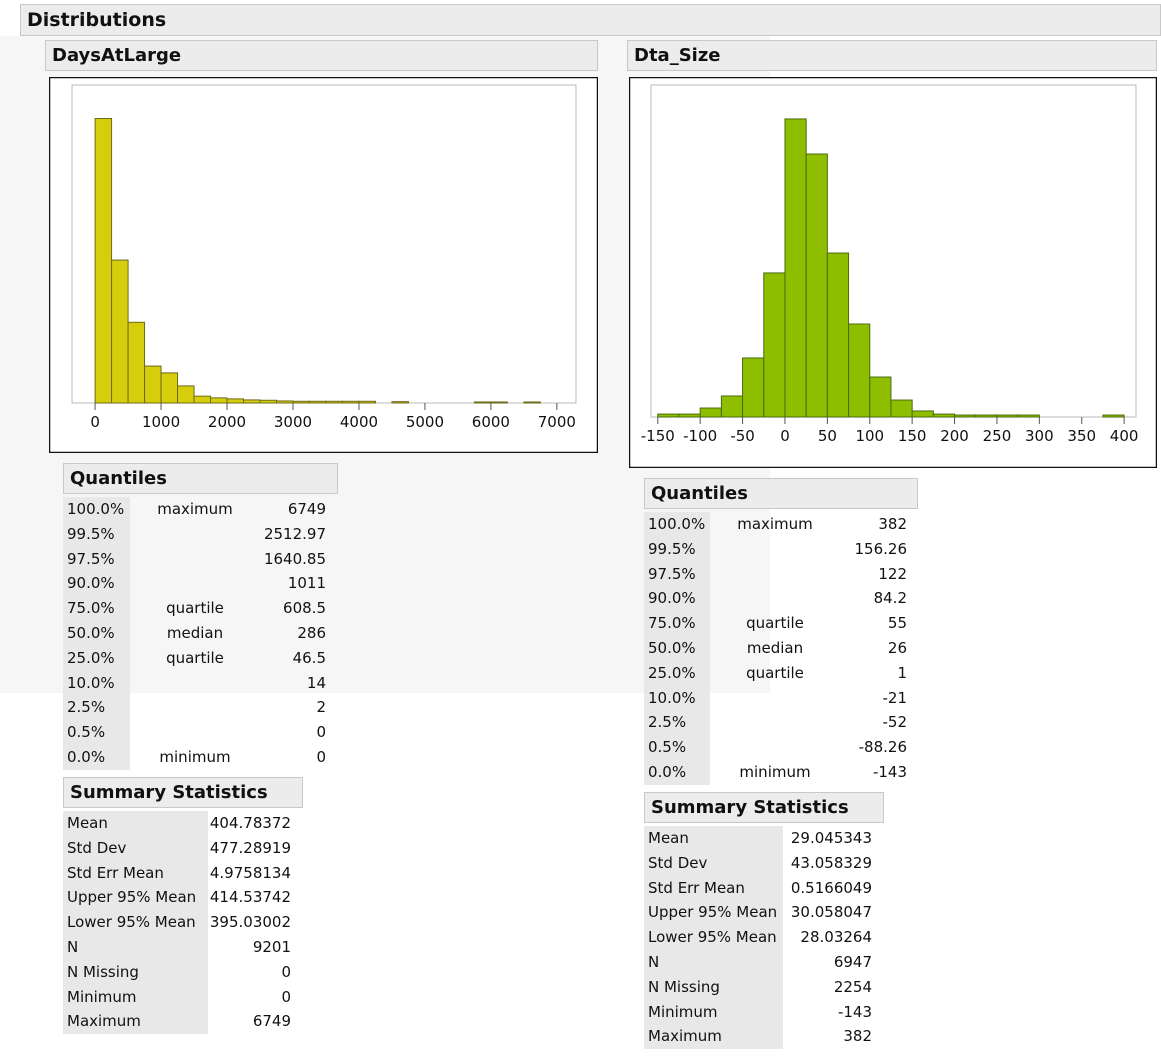 Image resolution: width=1161 pixels, height=1057 pixels. I want to click on quantile-percent: 75.0%, so click(91, 608).